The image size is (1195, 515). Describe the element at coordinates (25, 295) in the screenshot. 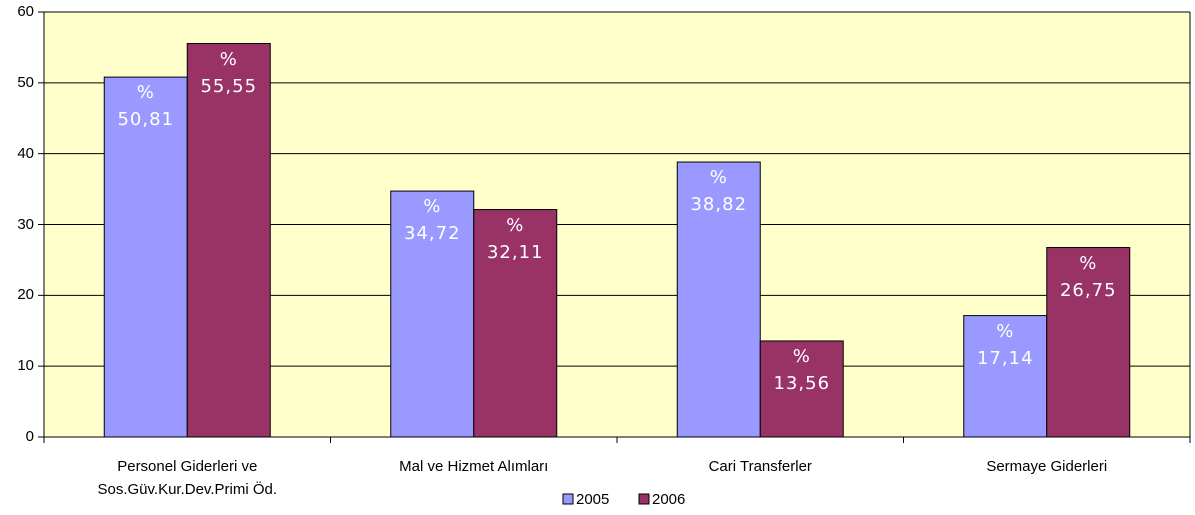

I see `y-tick-label: 20` at that location.